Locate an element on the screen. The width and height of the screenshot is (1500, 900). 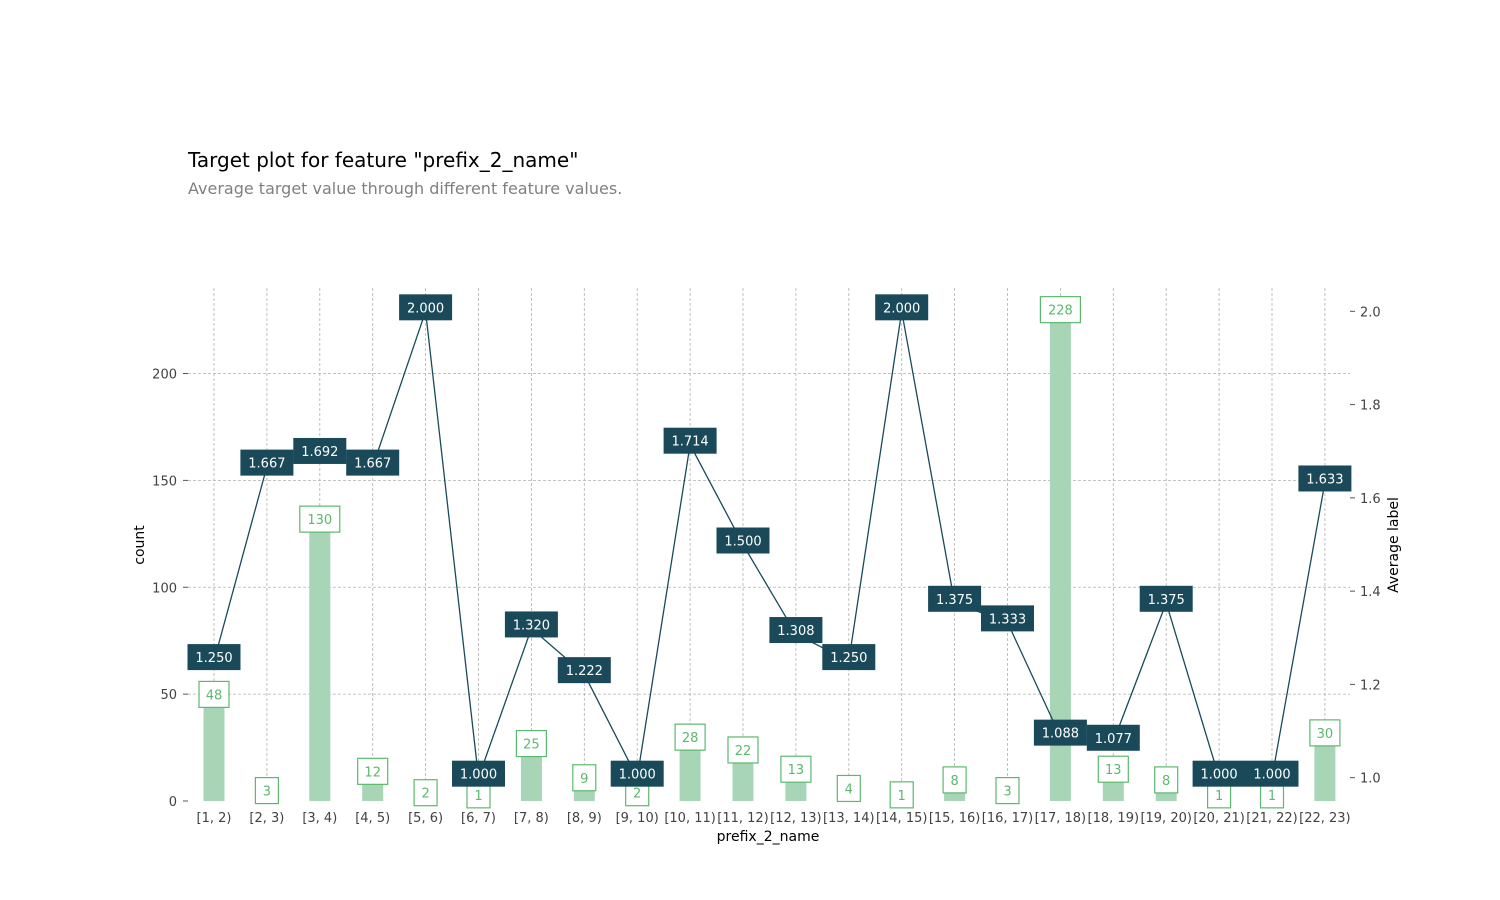
y-tick-label: 0 is located at coordinates (173, 802).